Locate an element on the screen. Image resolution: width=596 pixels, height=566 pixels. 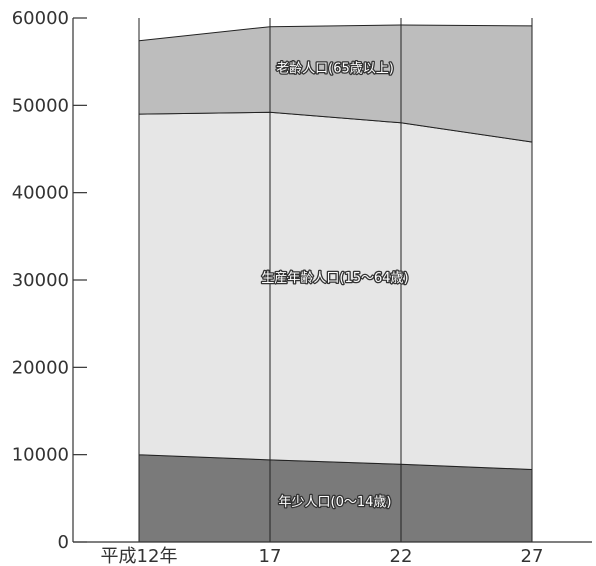
y-tick-label: 10000 is located at coordinates (40, 455).